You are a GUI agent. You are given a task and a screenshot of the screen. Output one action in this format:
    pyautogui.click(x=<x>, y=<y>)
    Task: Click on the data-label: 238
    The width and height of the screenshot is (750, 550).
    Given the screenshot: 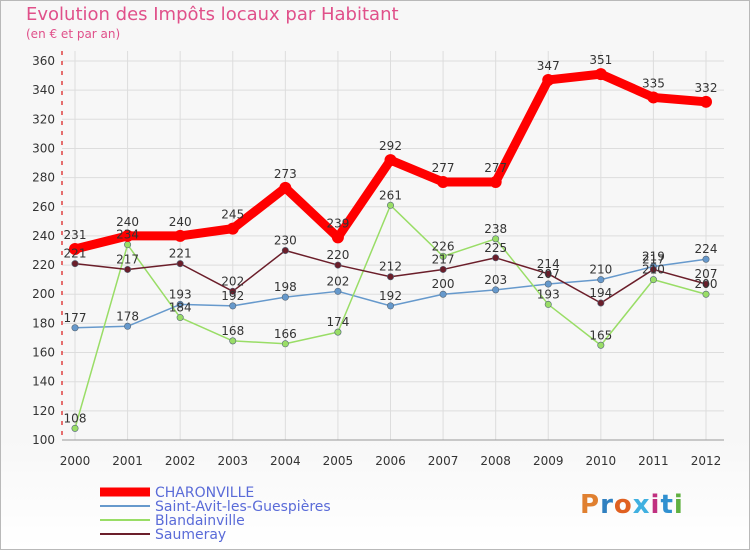 What is the action you would take?
    pyautogui.click(x=495, y=229)
    